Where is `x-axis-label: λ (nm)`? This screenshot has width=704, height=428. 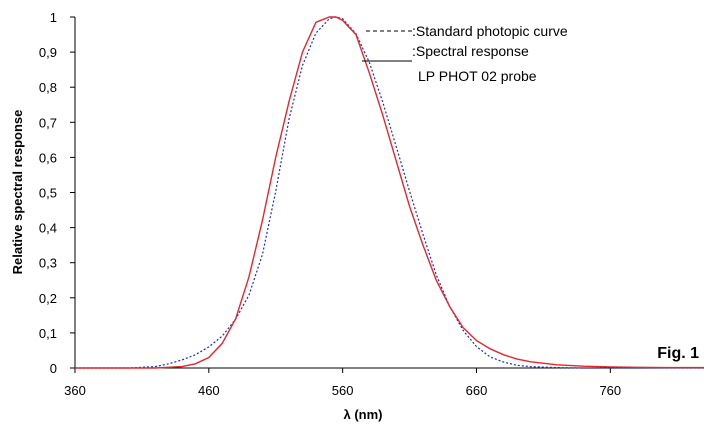
x-axis-label: λ (nm) is located at coordinates (363, 414).